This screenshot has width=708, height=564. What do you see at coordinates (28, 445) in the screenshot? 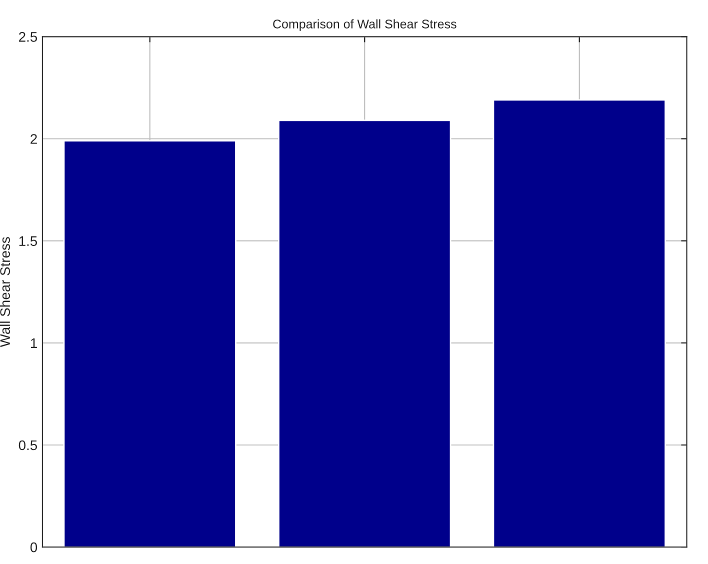
I see `y-tick-label: 0.5` at bounding box center [28, 445].